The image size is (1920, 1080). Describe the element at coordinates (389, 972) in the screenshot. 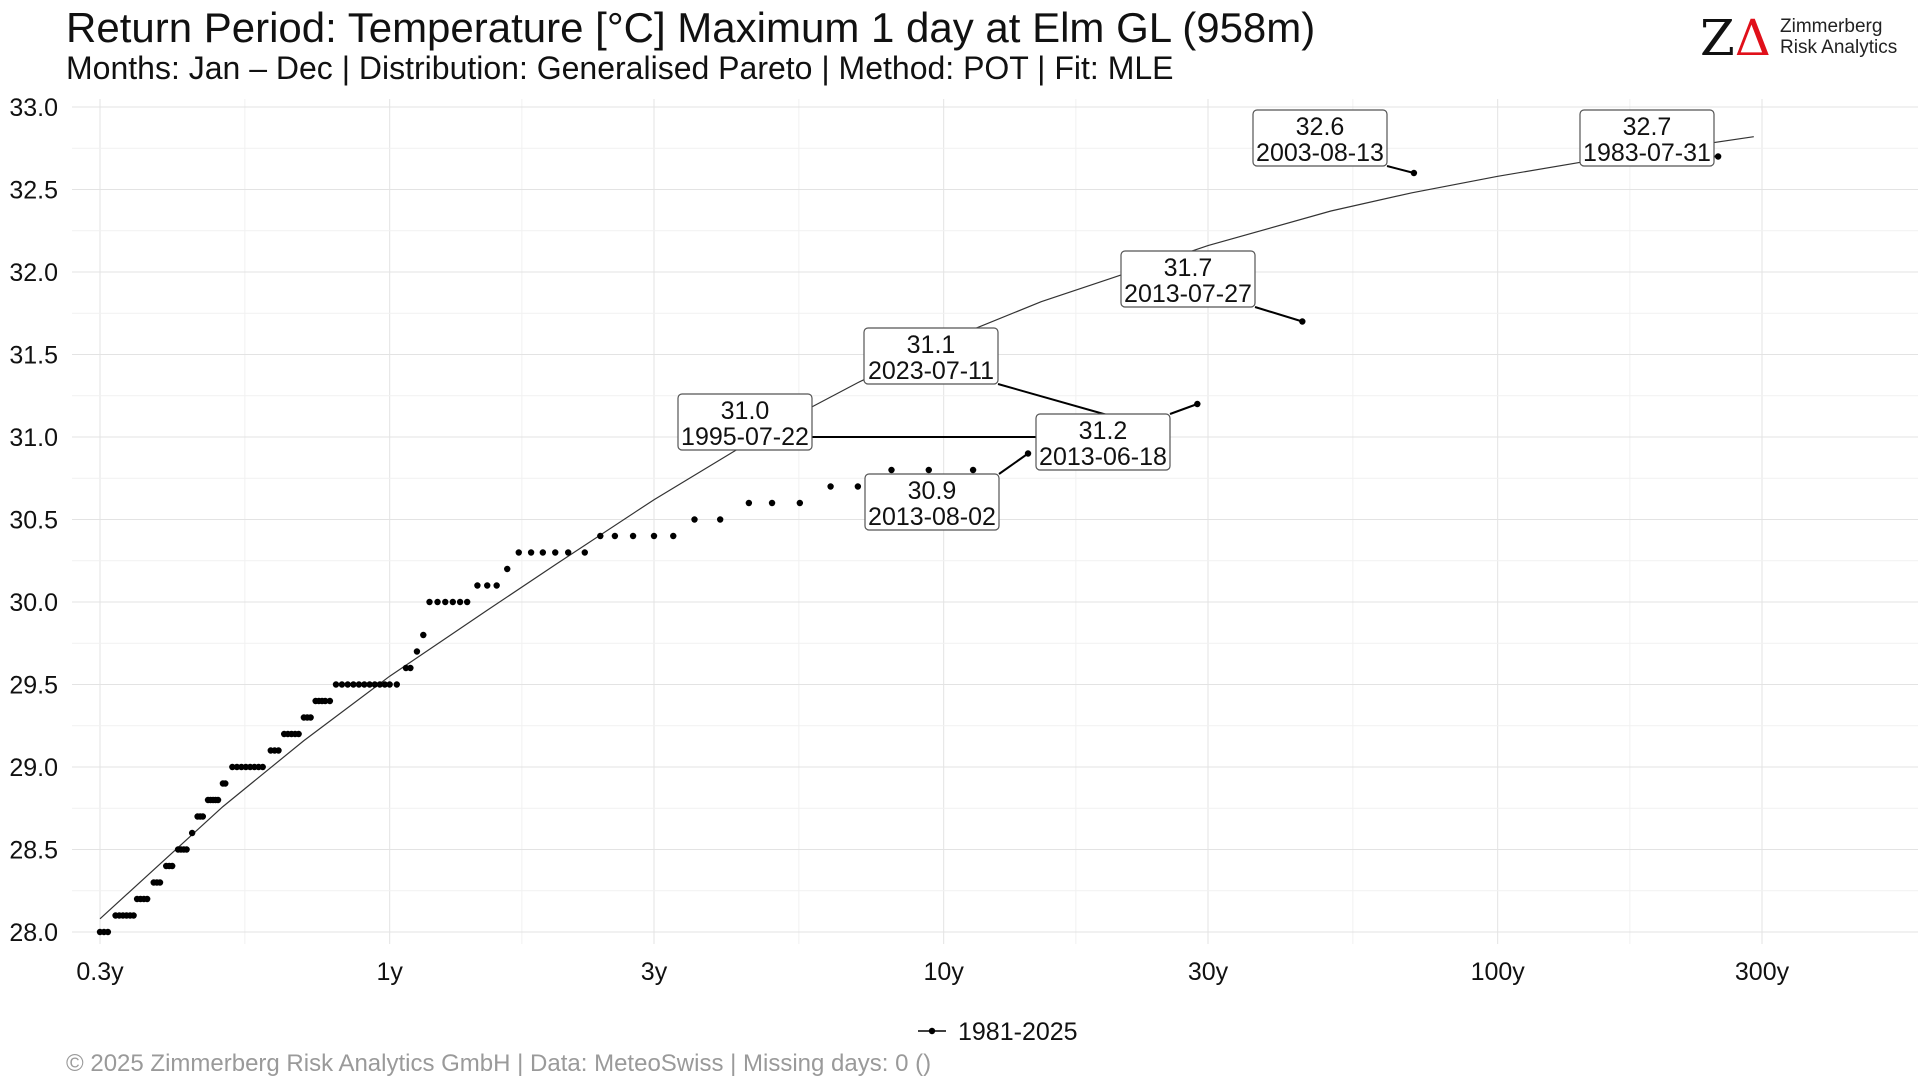

I see `x-tick-label: 1y` at that location.